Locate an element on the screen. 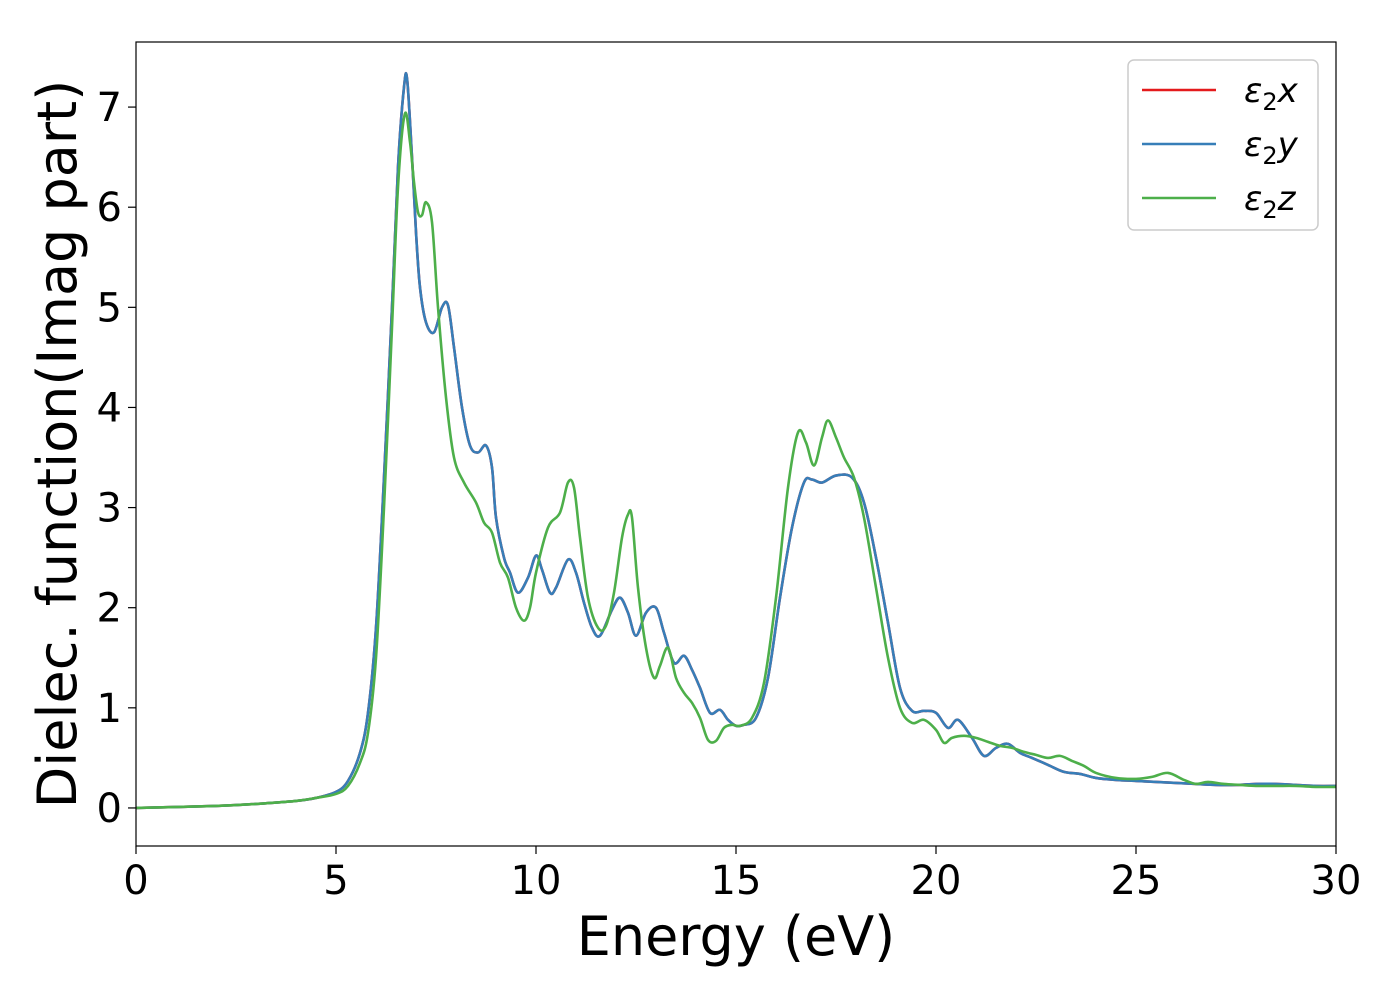 This screenshot has width=1400, height=1000. x-tick-label: 20 is located at coordinates (936, 881).